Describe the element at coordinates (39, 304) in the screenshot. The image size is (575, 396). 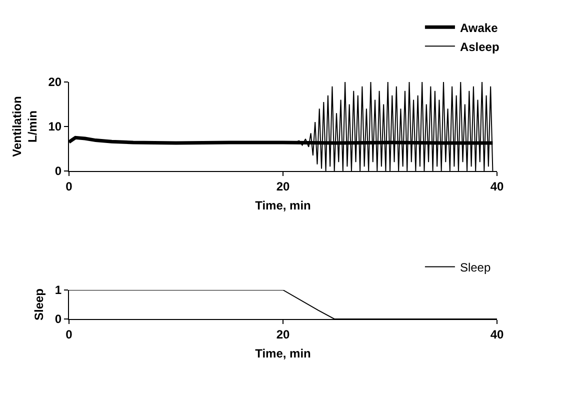
I see `y-axis-title: Sleep` at that location.